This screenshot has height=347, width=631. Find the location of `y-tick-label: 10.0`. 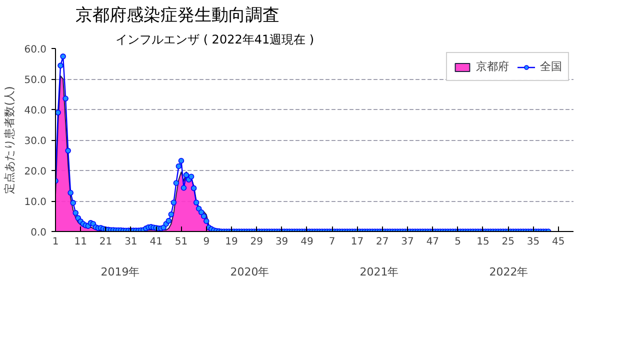

y-tick-label: 10.0 is located at coordinates (35, 202).